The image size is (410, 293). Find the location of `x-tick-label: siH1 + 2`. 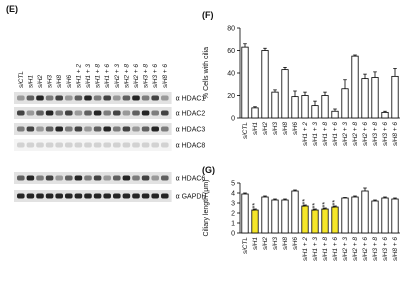

x-tick-label: siH1 + 2 is located at coordinates (305, 134).